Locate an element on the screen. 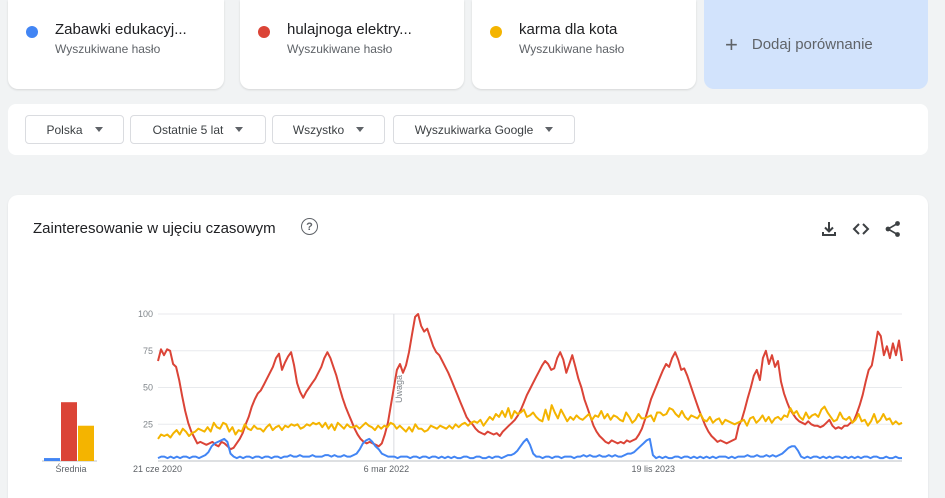 This screenshot has width=945, height=498. filter-region: Polska is located at coordinates (74, 129).